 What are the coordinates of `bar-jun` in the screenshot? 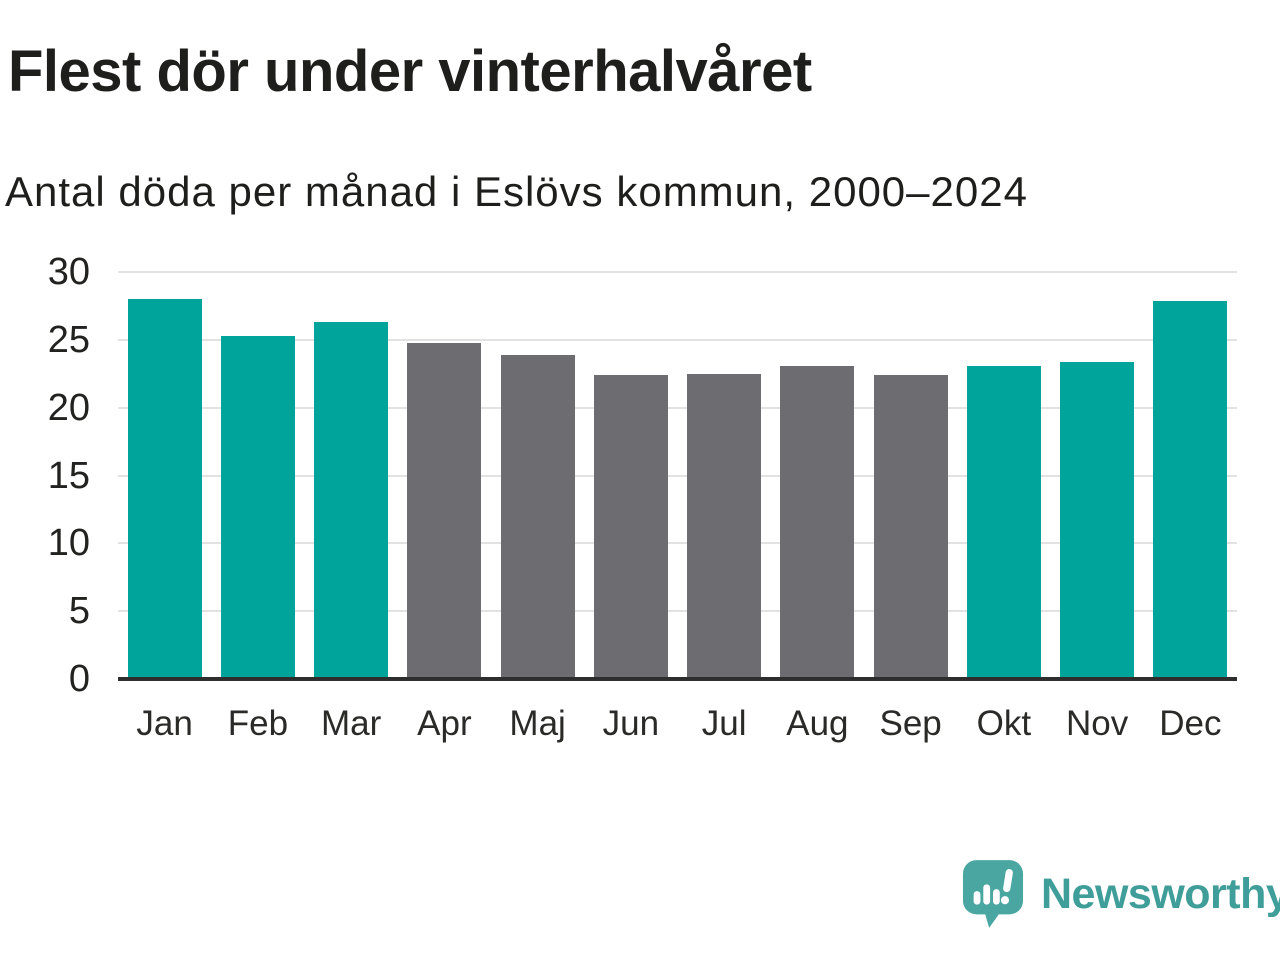 It's located at (630, 527).